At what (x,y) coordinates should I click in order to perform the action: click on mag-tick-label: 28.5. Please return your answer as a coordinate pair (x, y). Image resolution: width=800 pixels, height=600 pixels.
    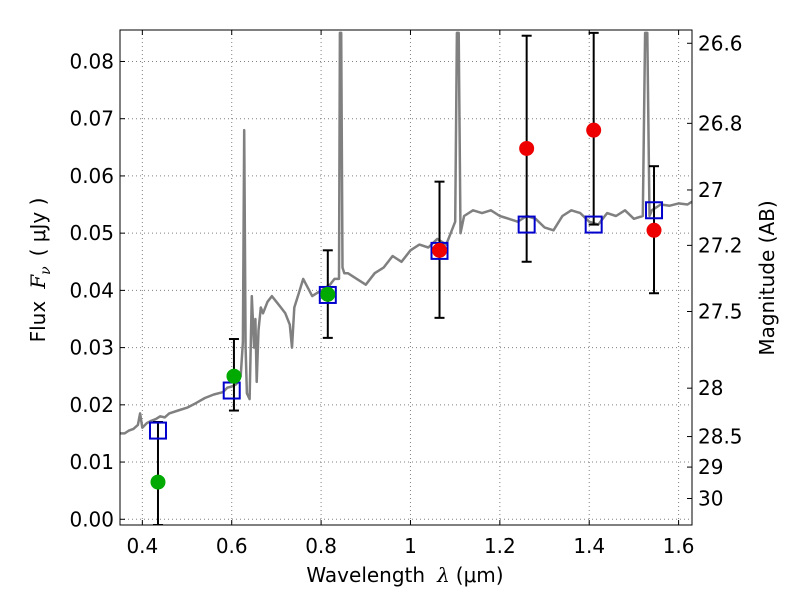
    Looking at the image, I should click on (720, 437).